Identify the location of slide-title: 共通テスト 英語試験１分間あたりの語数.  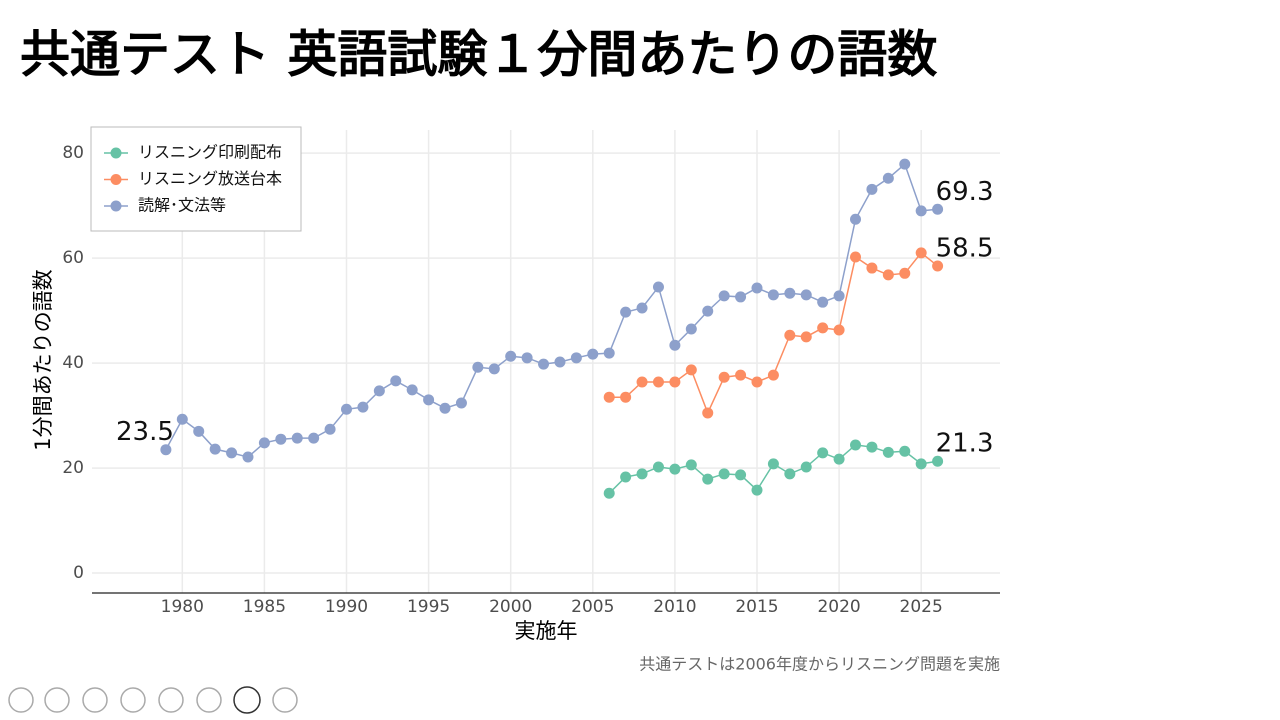
(478, 55).